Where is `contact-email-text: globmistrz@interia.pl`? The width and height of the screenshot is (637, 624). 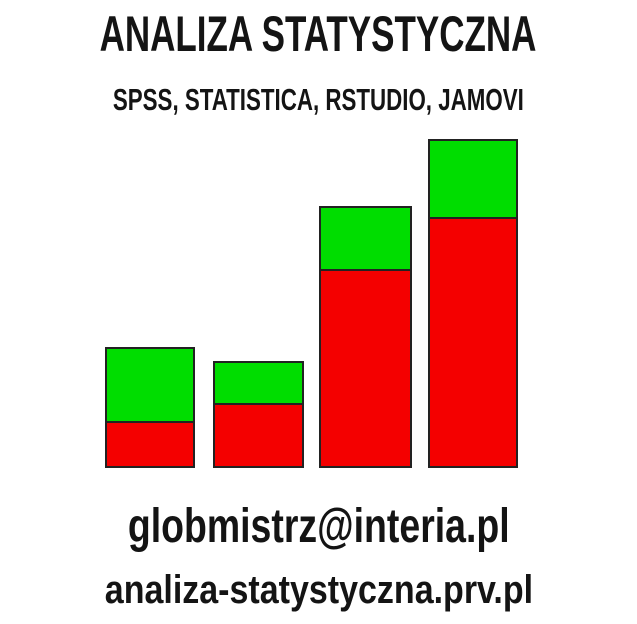
contact-email-text: globmistrz@interia.pl is located at coordinates (318, 526).